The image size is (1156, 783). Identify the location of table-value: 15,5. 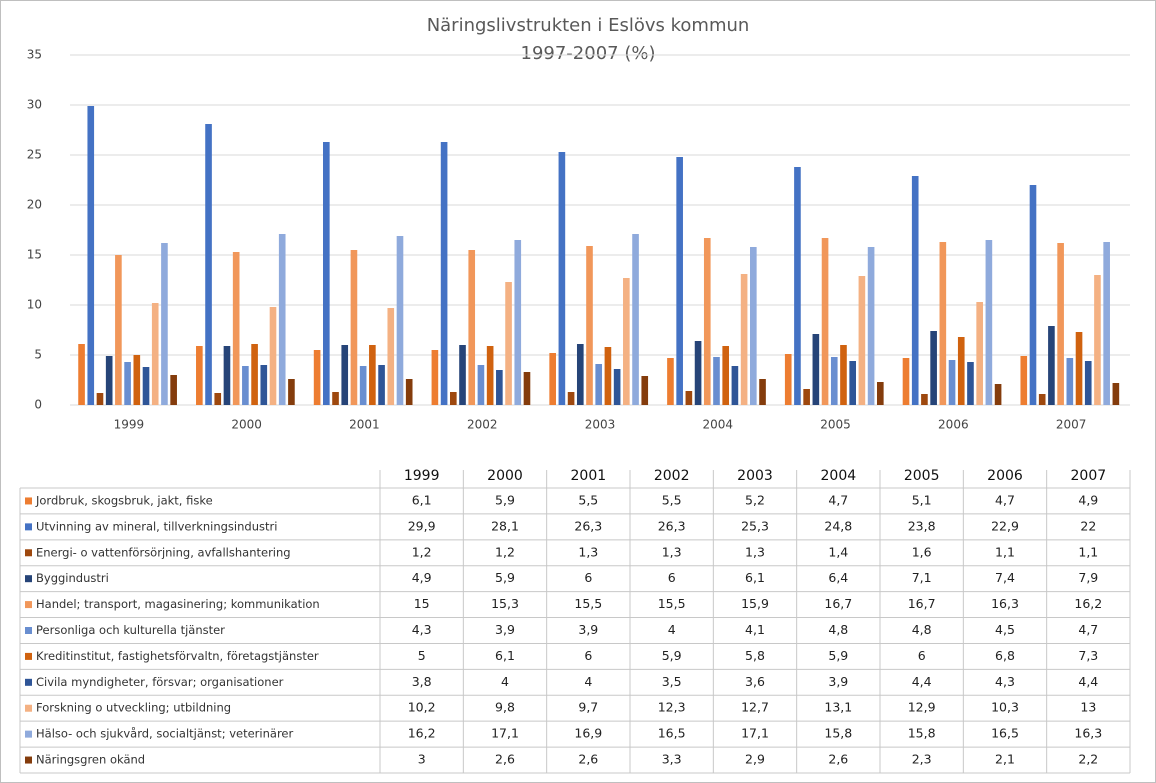
(672, 603).